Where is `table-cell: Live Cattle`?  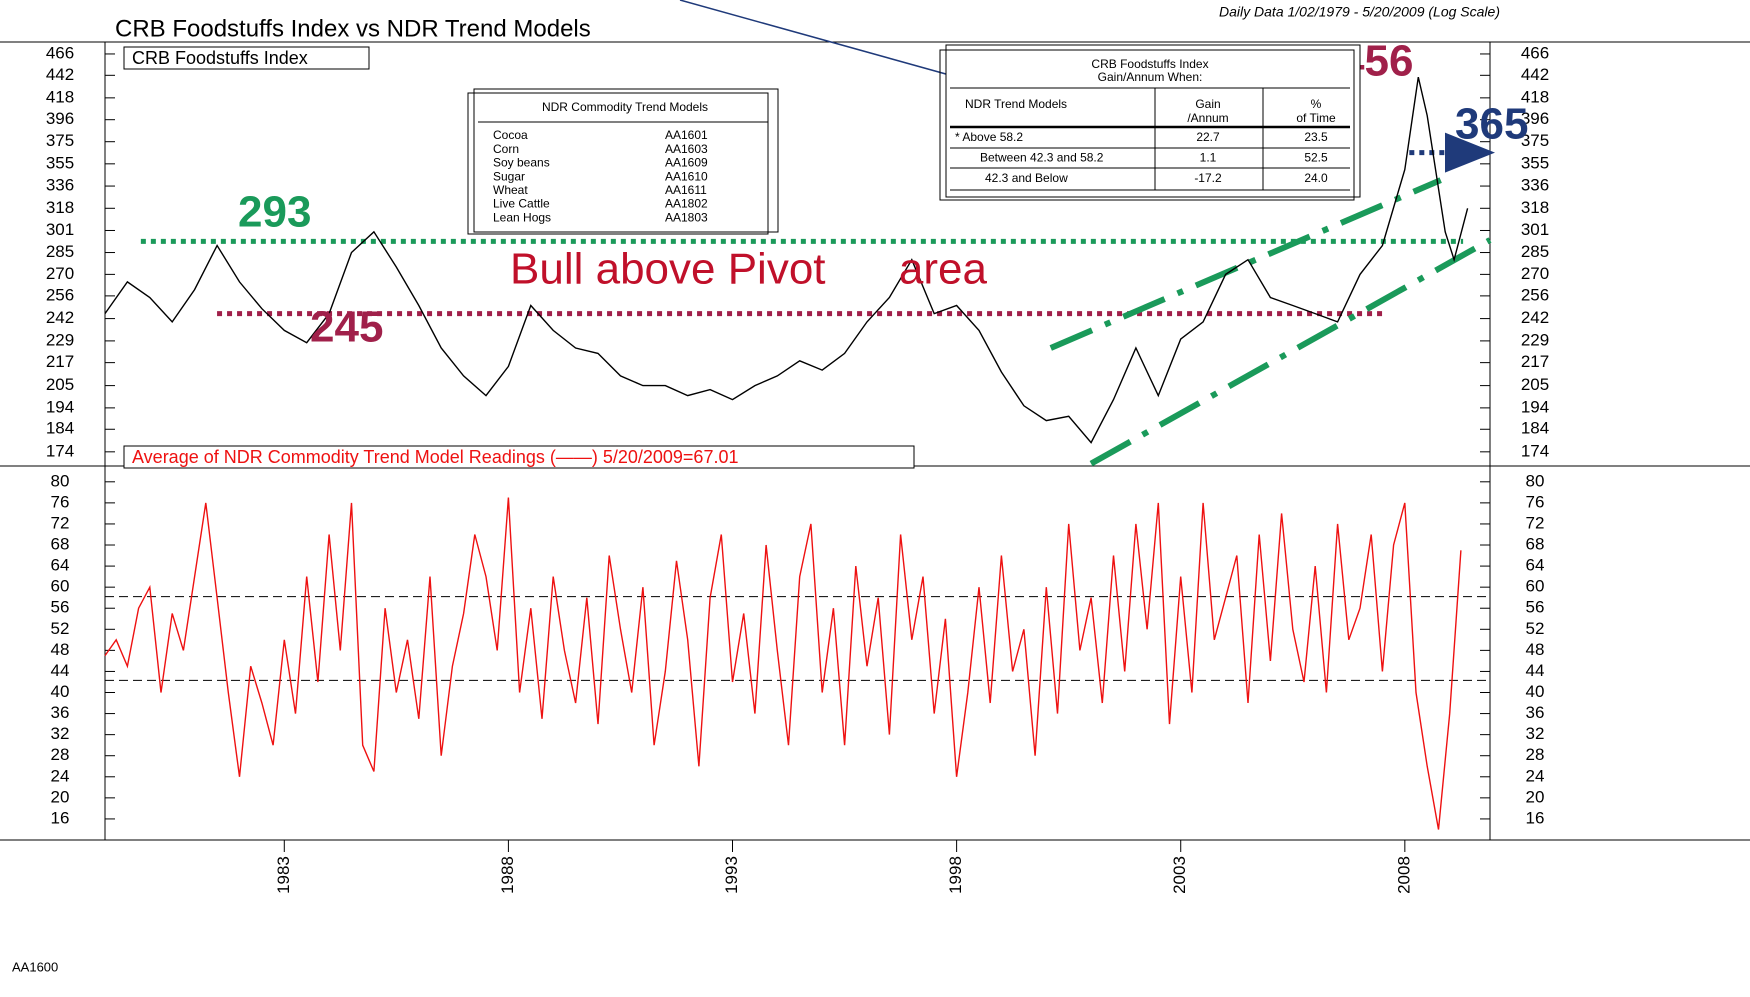 table-cell: Live Cattle is located at coordinates (521, 204).